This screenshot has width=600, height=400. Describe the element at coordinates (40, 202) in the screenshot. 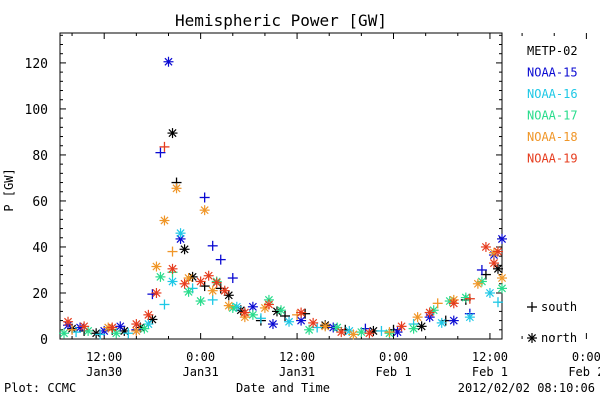

I see `y-tick-label: 60` at that location.